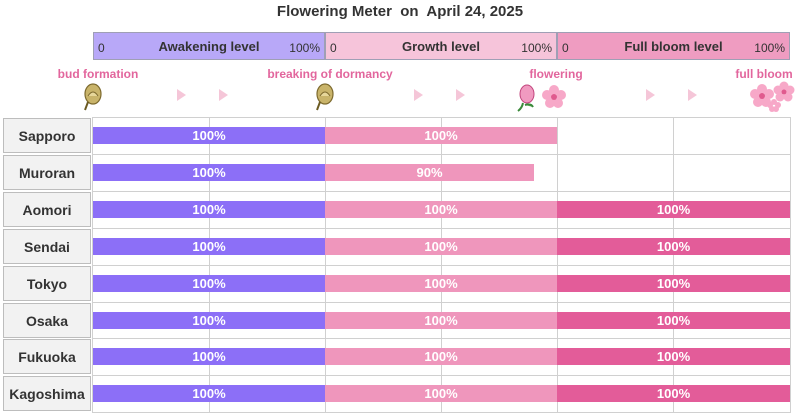 The image size is (800, 416). What do you see at coordinates (764, 74) in the screenshot?
I see `milestone-full-bloom: full bloom` at bounding box center [764, 74].